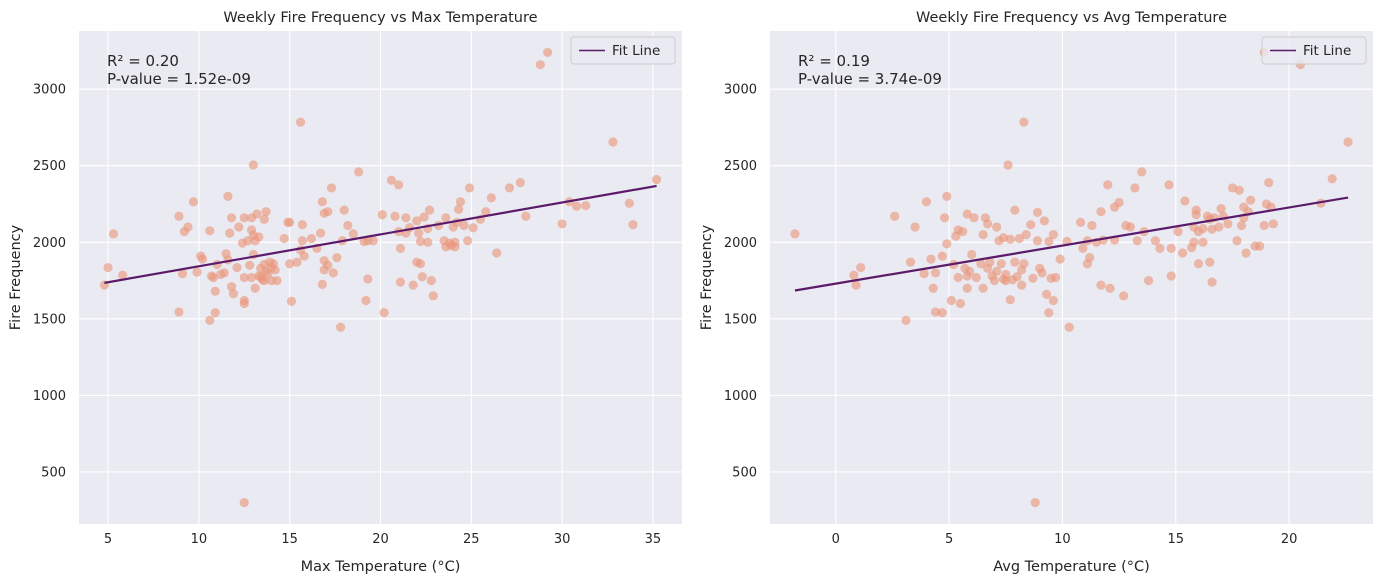 The width and height of the screenshot is (1384, 584). What do you see at coordinates (1327, 51) in the screenshot?
I see `legend-label: Fit Line` at bounding box center [1327, 51].